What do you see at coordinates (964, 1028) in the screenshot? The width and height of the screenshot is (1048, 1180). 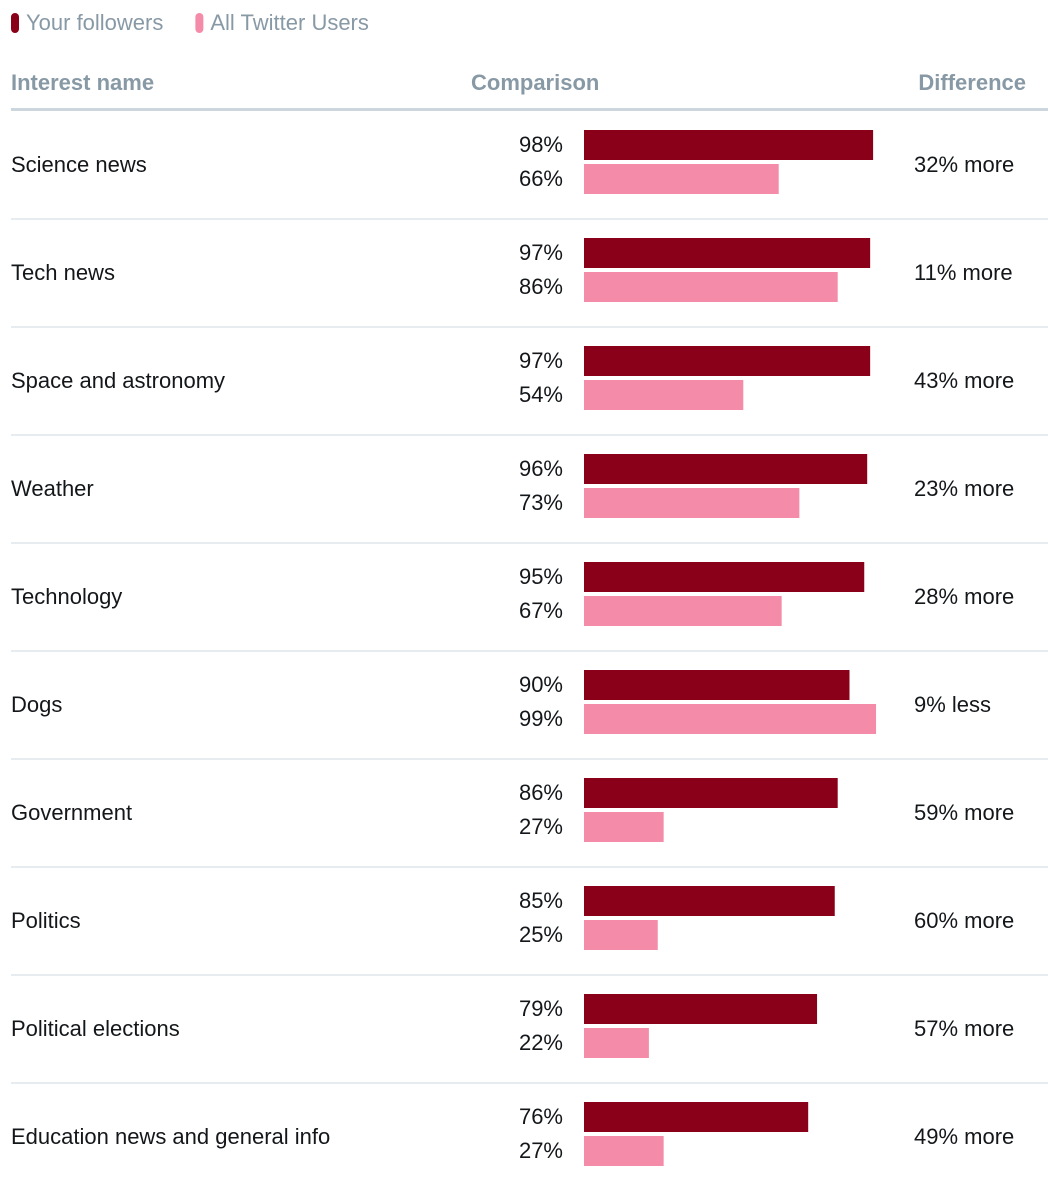 I see `difference: 57% more` at bounding box center [964, 1028].